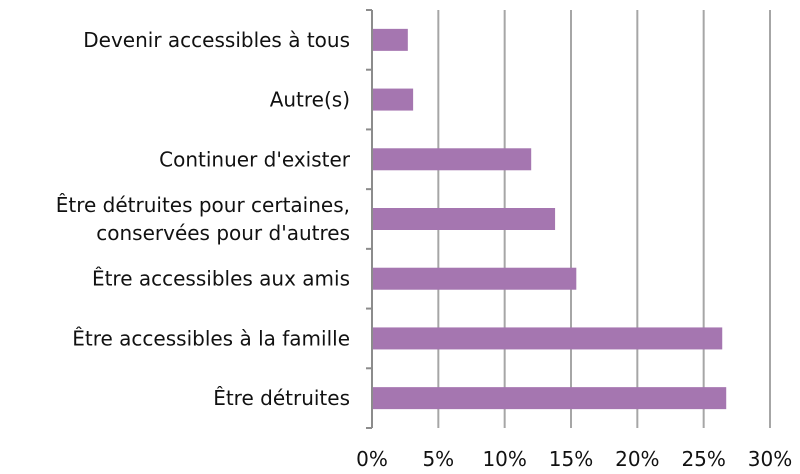 The height and width of the screenshot is (474, 800). I want to click on category-label: Être détruites, so click(281, 398).